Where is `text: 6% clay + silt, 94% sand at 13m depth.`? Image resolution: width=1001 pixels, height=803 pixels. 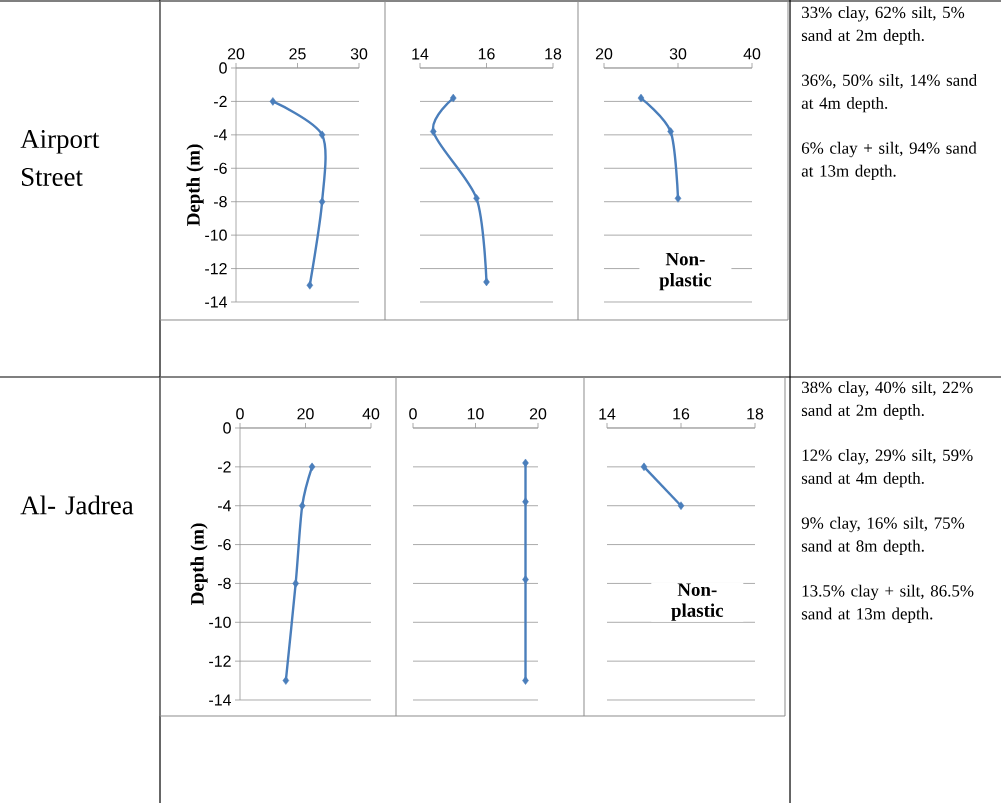
text: 6% clay + silt, 94% sand at 13m depth. is located at coordinates (889, 161).